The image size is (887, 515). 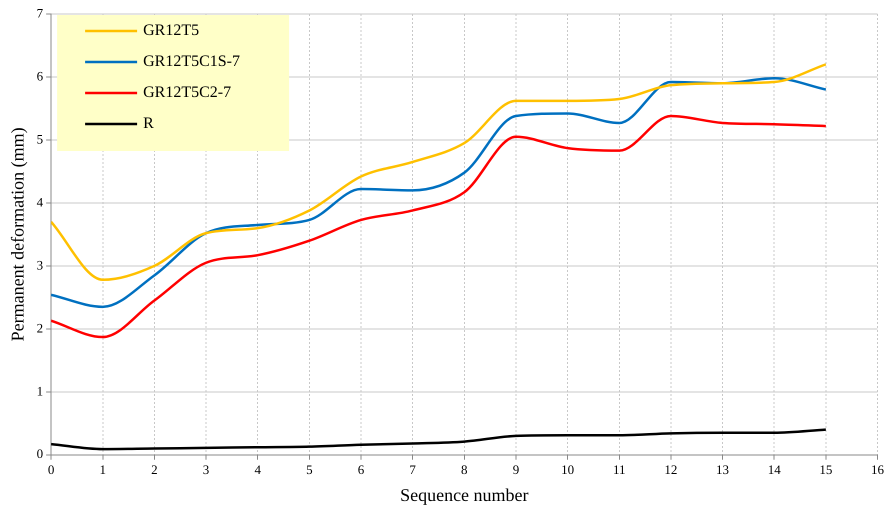 I want to click on x-tick-label: 12, so click(x=671, y=470).